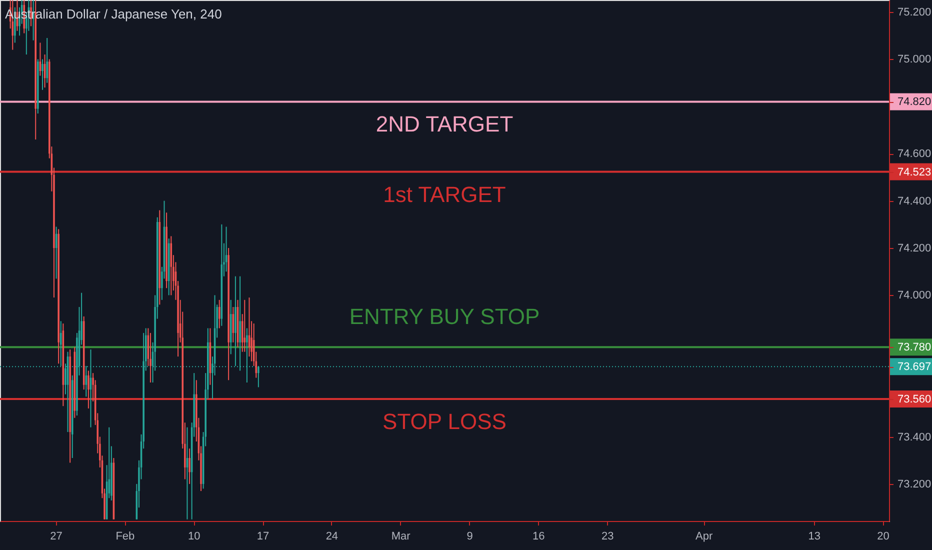 This screenshot has width=932, height=550. I want to click on x-tick-label: 9, so click(469, 536).